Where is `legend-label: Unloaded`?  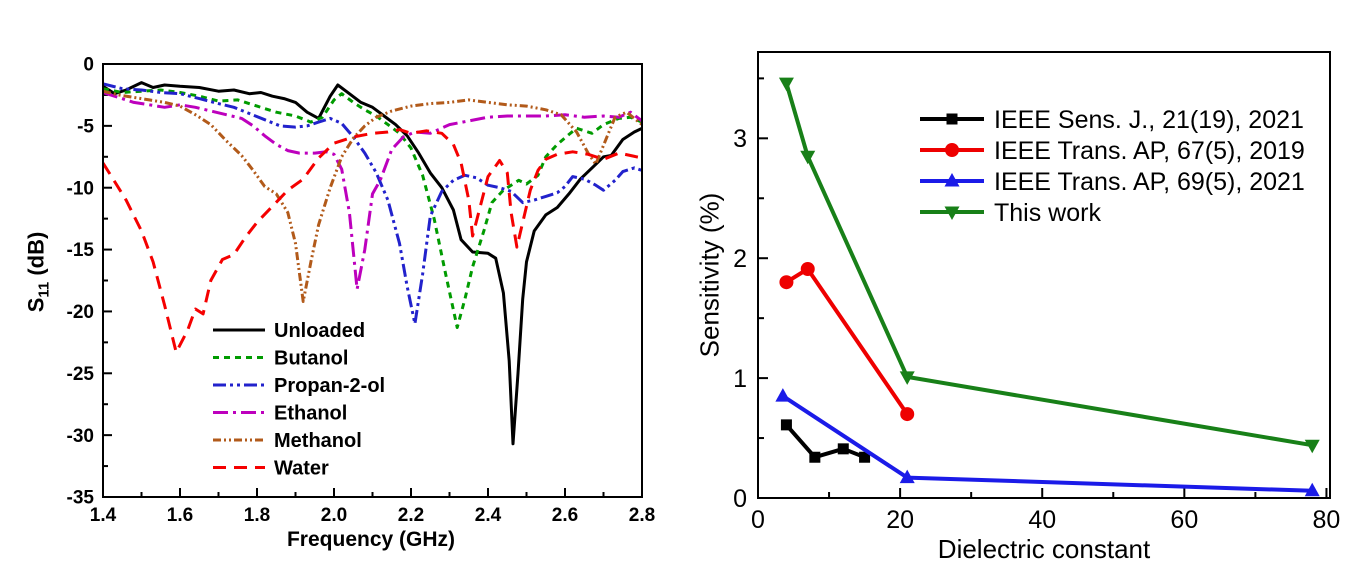 legend-label: Unloaded is located at coordinates (319, 331).